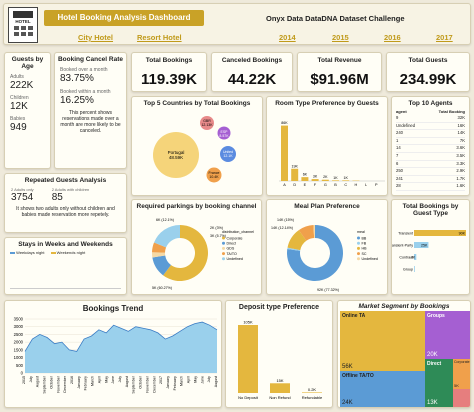  I want to click on kpi-total-bookings-value: 119.39K, so click(169, 79).